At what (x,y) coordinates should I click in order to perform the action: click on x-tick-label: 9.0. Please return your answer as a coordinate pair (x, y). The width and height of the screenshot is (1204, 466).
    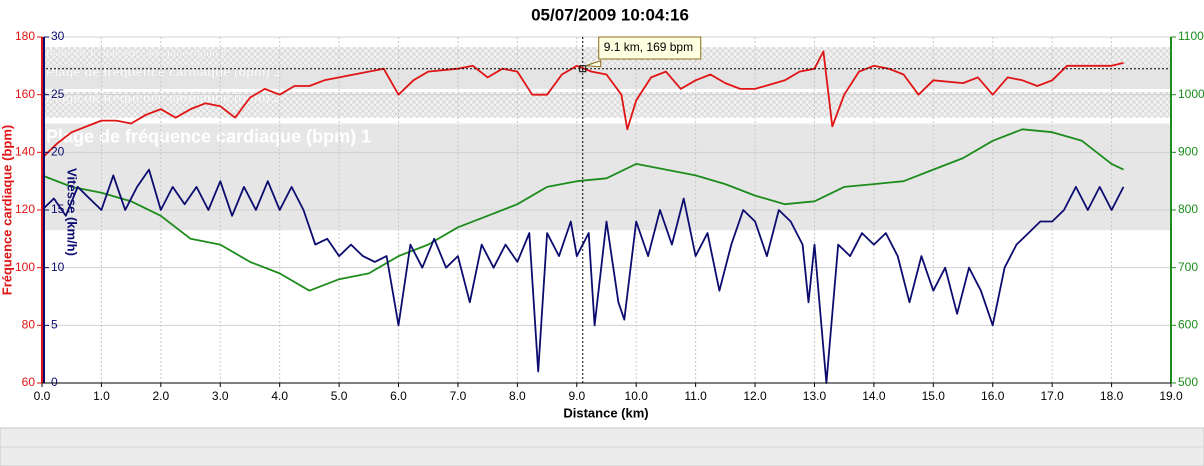
    Looking at the image, I should click on (576, 396).